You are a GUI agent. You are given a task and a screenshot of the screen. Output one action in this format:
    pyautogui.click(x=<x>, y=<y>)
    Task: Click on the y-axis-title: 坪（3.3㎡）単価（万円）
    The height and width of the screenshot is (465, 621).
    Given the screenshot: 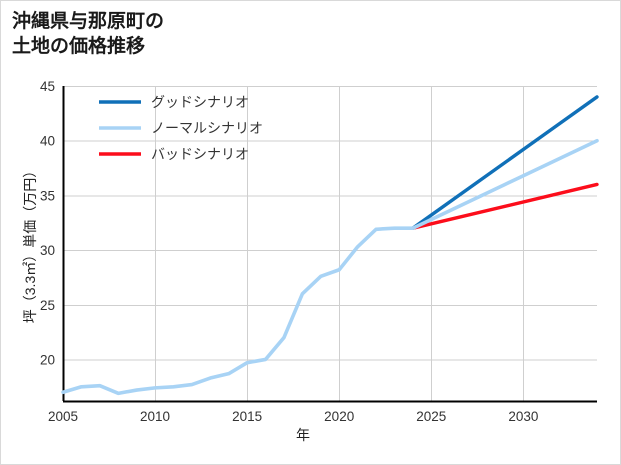 What is the action you would take?
    pyautogui.click(x=30, y=243)
    